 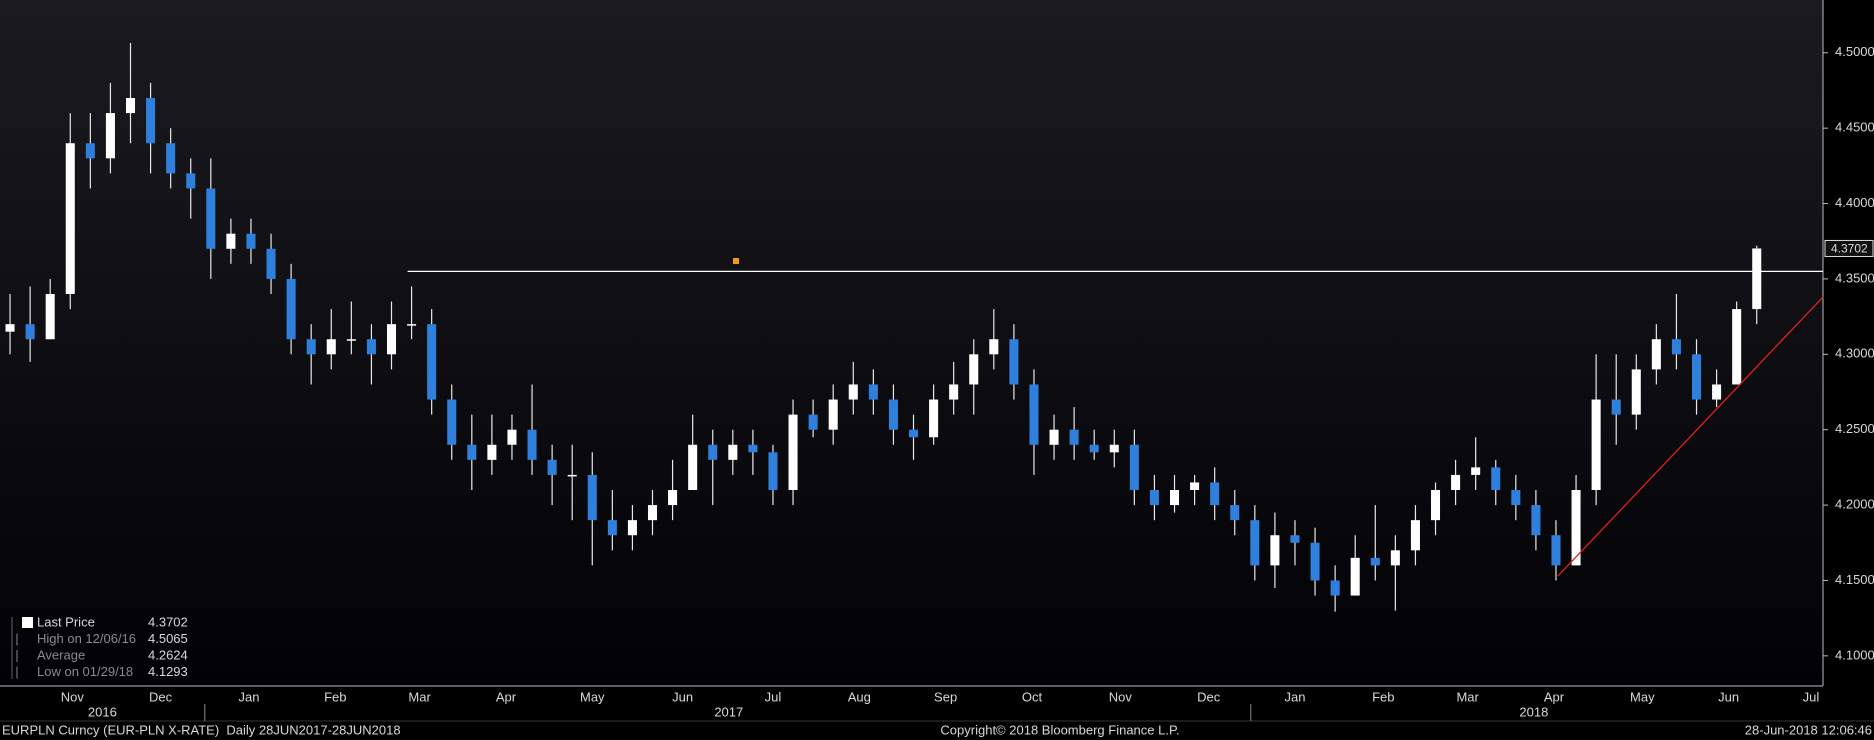 I want to click on footer-center: Copyright© 2018 Bloomberg Finance L.P., so click(x=1059, y=729).